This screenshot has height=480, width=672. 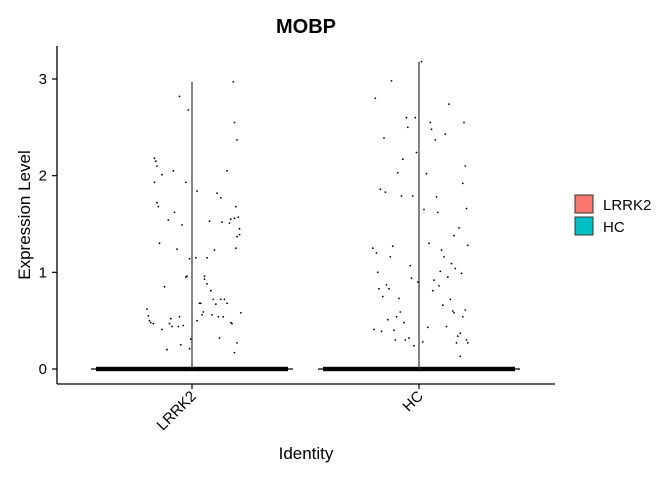 I want to click on y-tick-label: 3, so click(x=43, y=79).